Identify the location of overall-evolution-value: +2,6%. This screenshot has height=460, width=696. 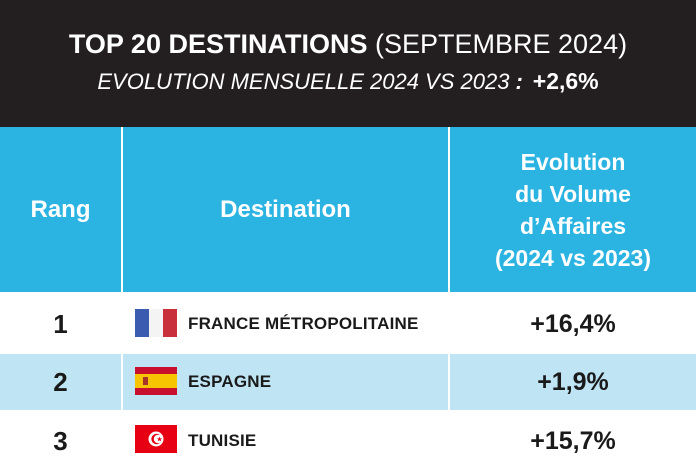
(565, 81).